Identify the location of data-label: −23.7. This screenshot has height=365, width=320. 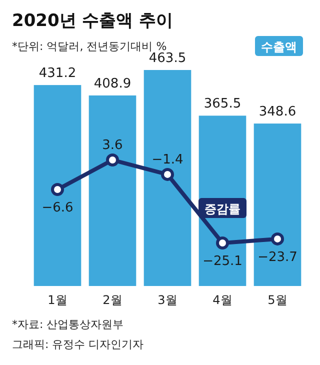
(278, 257).